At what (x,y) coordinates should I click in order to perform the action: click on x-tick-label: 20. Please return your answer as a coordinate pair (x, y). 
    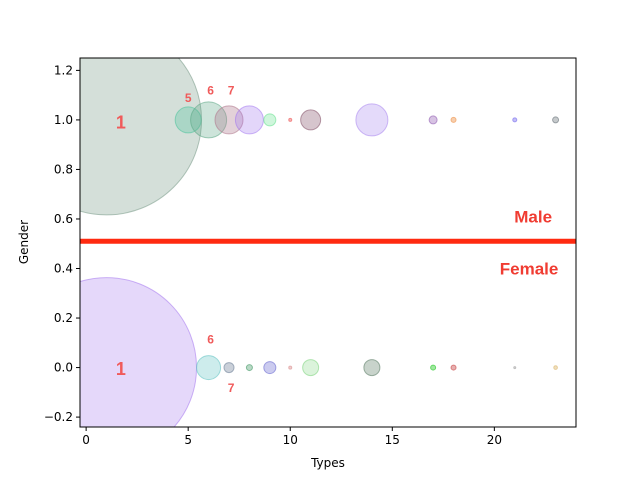
    Looking at the image, I should click on (494, 440).